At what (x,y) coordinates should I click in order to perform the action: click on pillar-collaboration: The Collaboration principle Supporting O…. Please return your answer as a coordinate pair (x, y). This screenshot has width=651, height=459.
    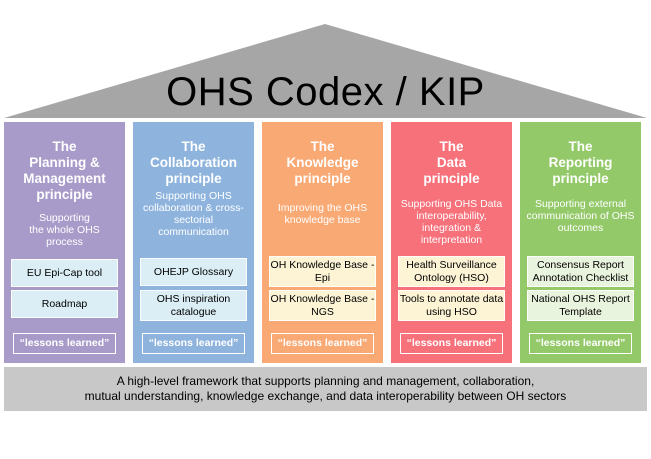
    Looking at the image, I should click on (193, 242).